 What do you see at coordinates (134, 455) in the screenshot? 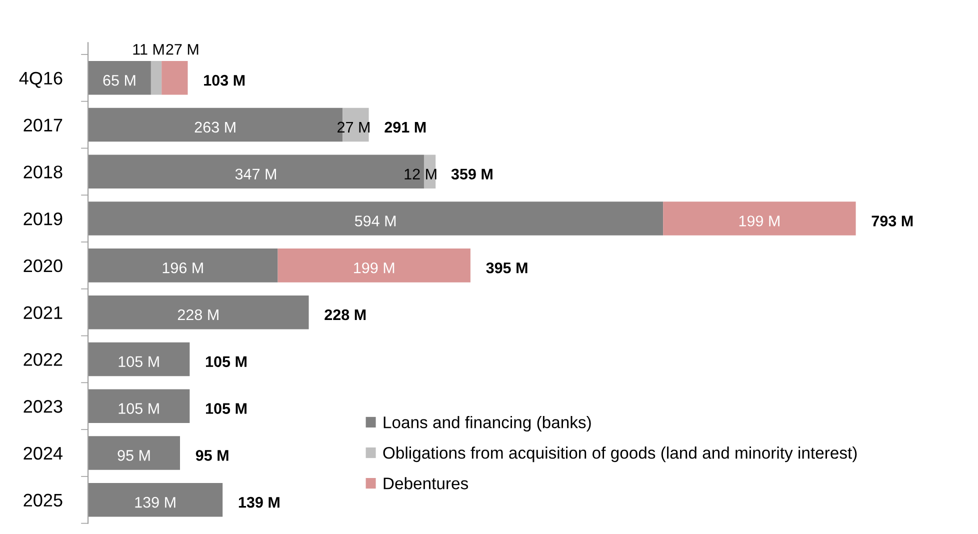
I see `data-label: 95 M` at bounding box center [134, 455].